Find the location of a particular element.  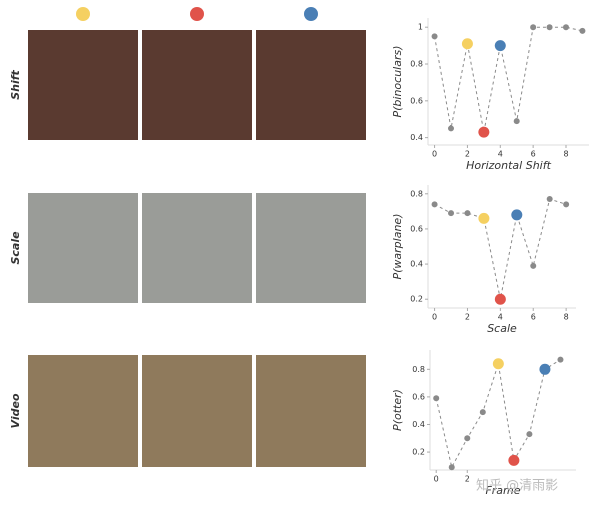

watermark: 知乎 @清雨影 is located at coordinates (517, 486).